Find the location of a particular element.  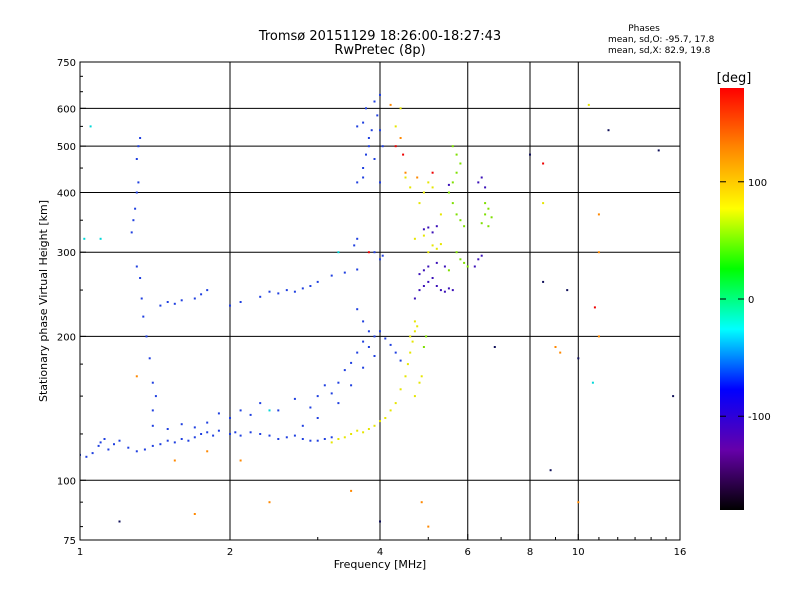

y-tick-label: 600 is located at coordinates (66, 109).